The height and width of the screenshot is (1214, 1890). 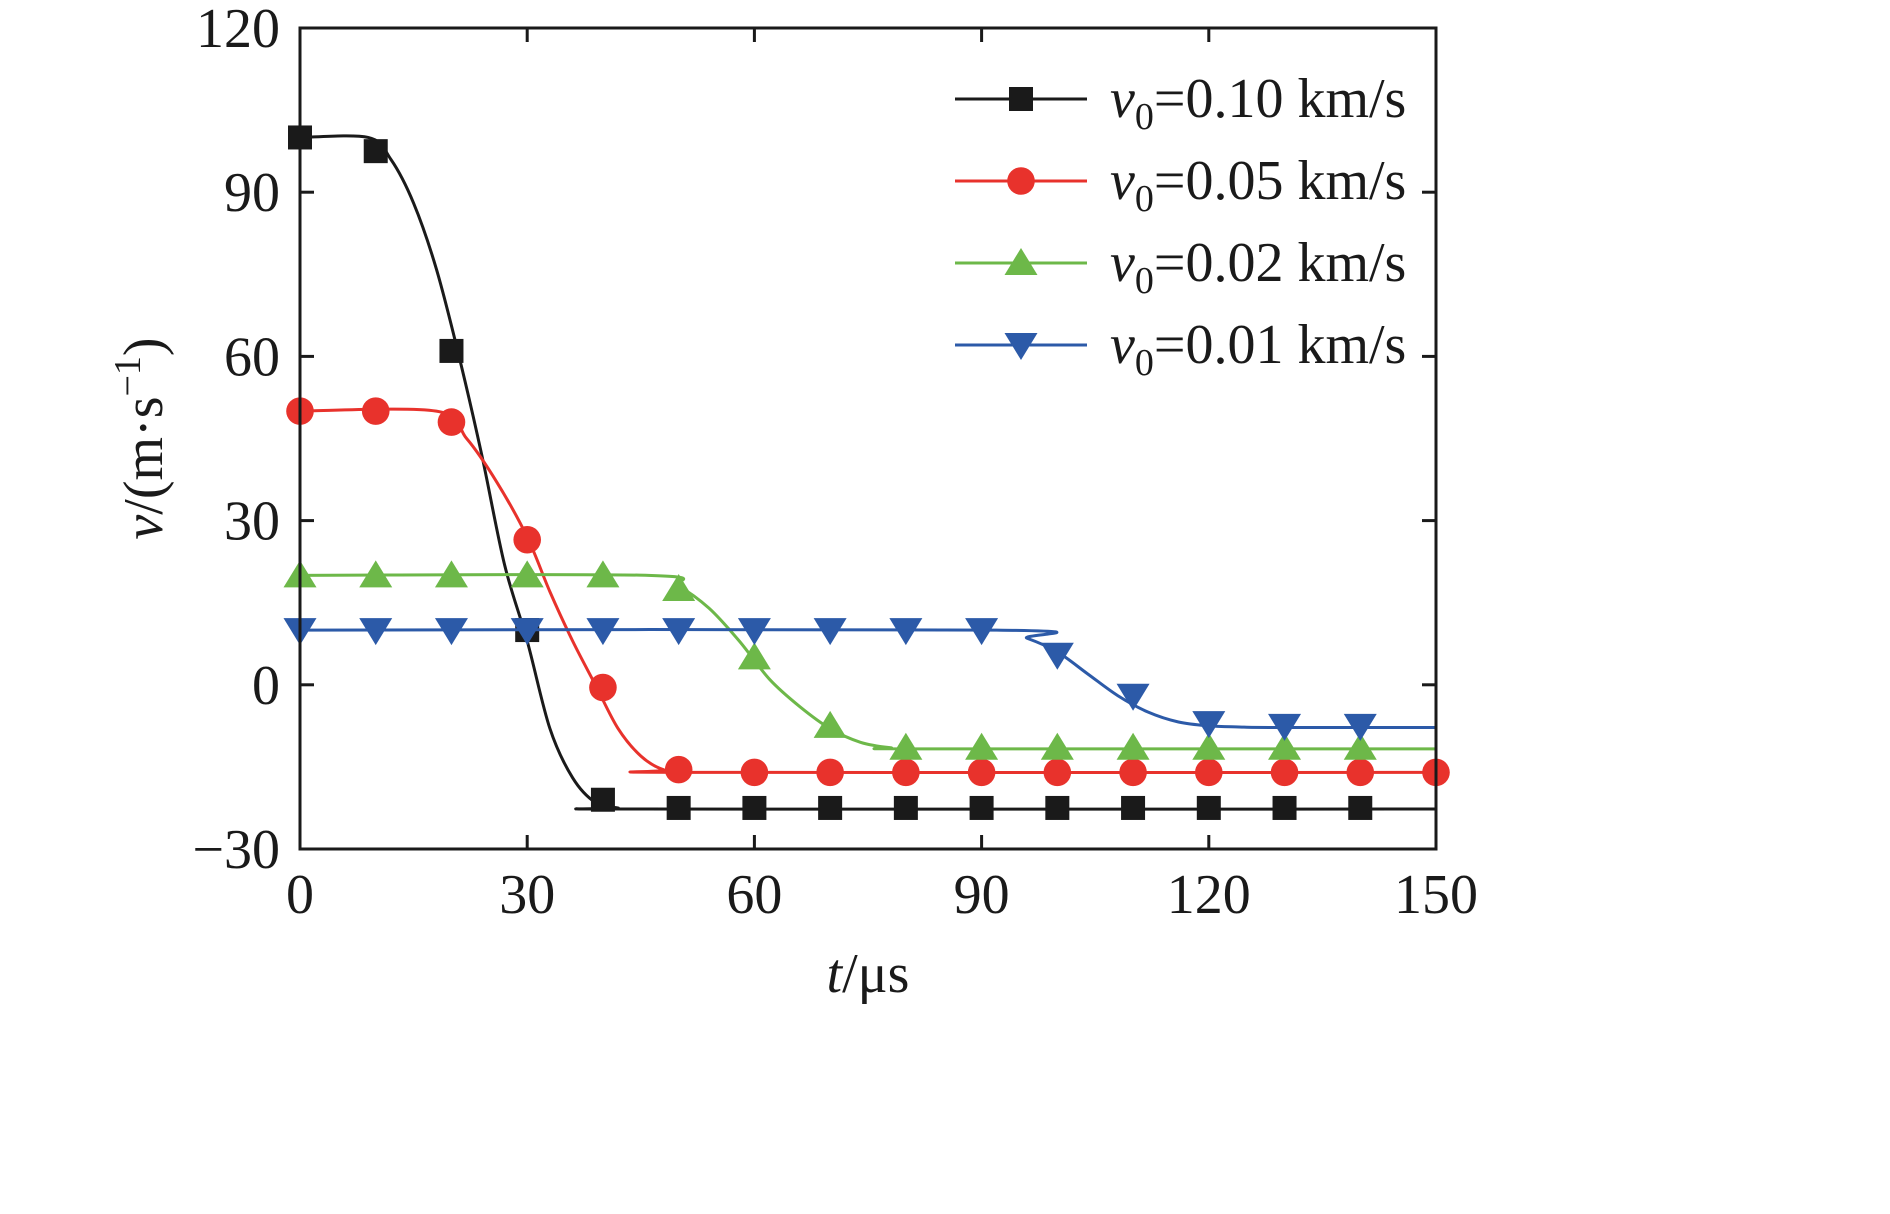 I want to click on x-tick-label: 60, so click(x=754, y=895).